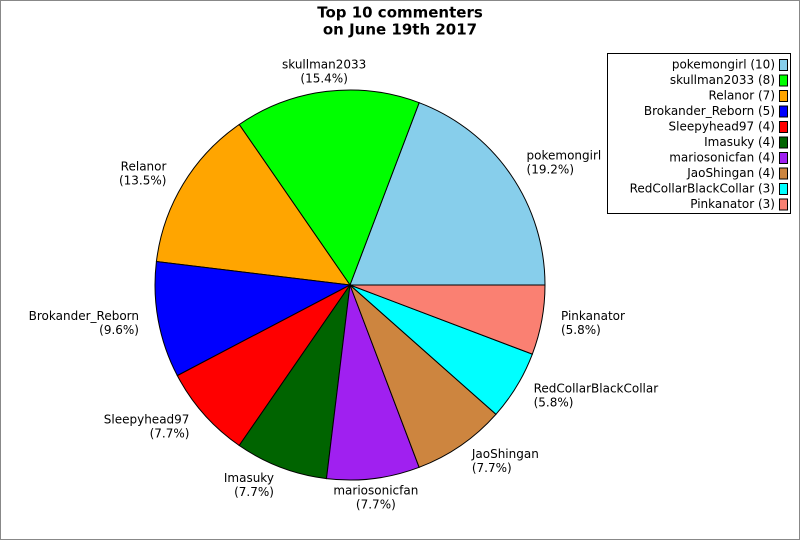 This screenshot has width=800, height=540. What do you see at coordinates (84, 316) in the screenshot?
I see `slice-label: Brokander_Reborn` at bounding box center [84, 316].